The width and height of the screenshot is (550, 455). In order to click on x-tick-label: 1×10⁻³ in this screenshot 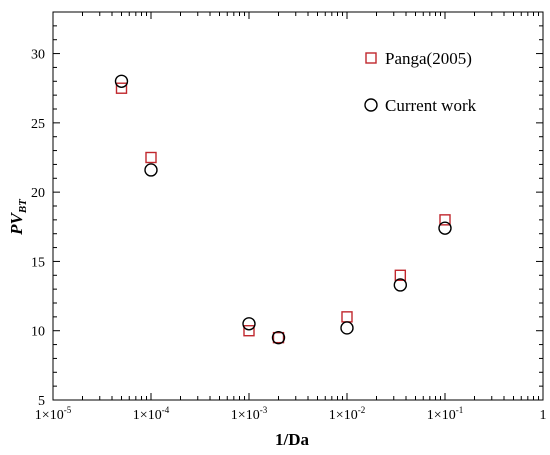, I will do `click(249, 414)`.